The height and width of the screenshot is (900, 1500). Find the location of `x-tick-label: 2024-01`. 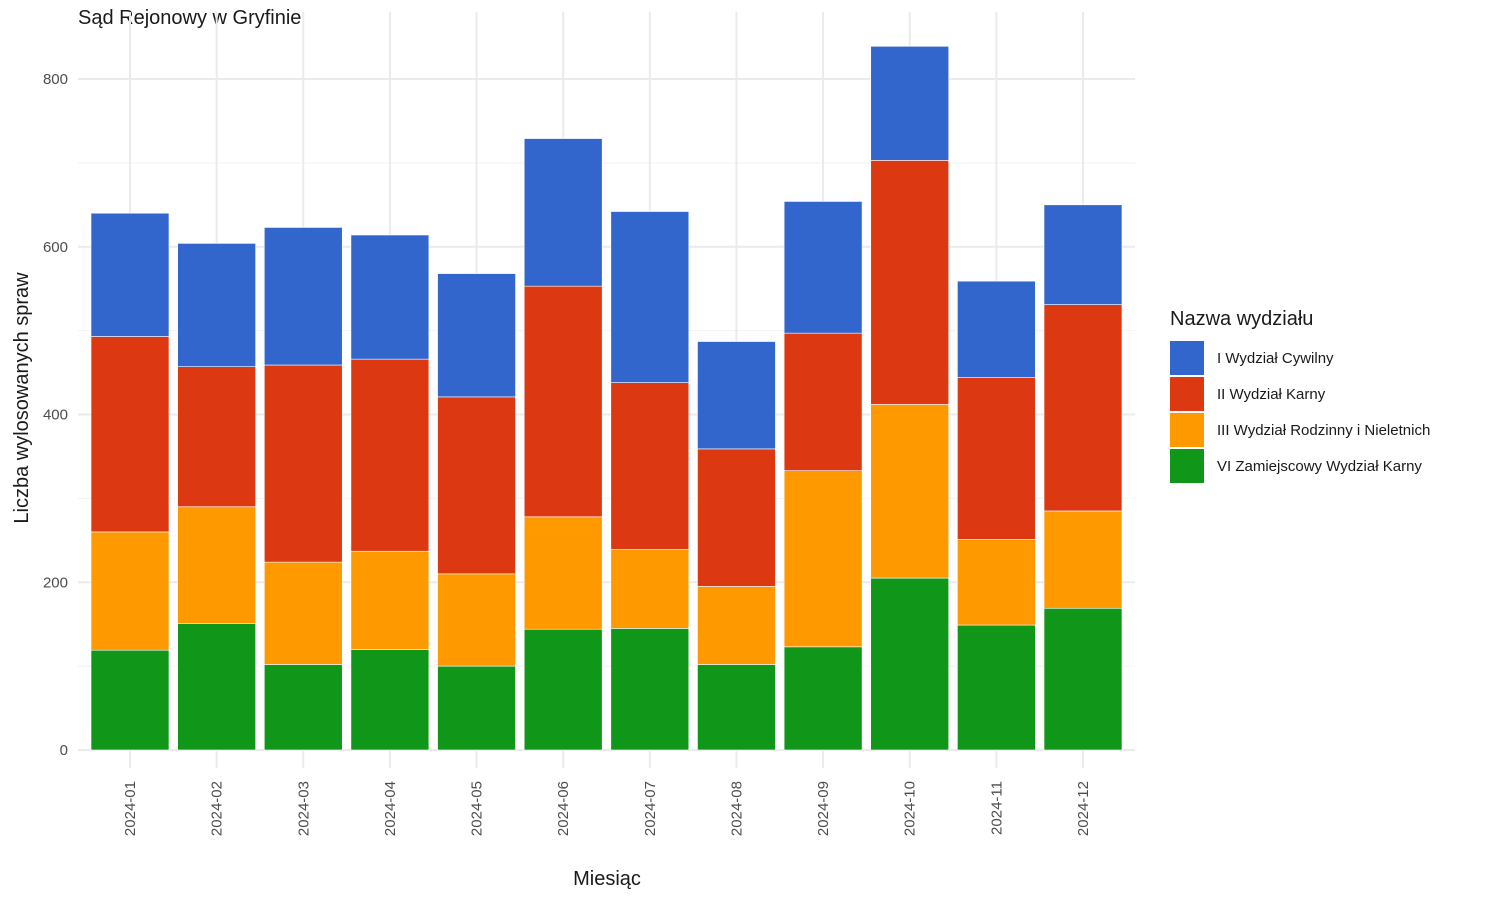

x-tick-label: 2024-01 is located at coordinates (130, 808).